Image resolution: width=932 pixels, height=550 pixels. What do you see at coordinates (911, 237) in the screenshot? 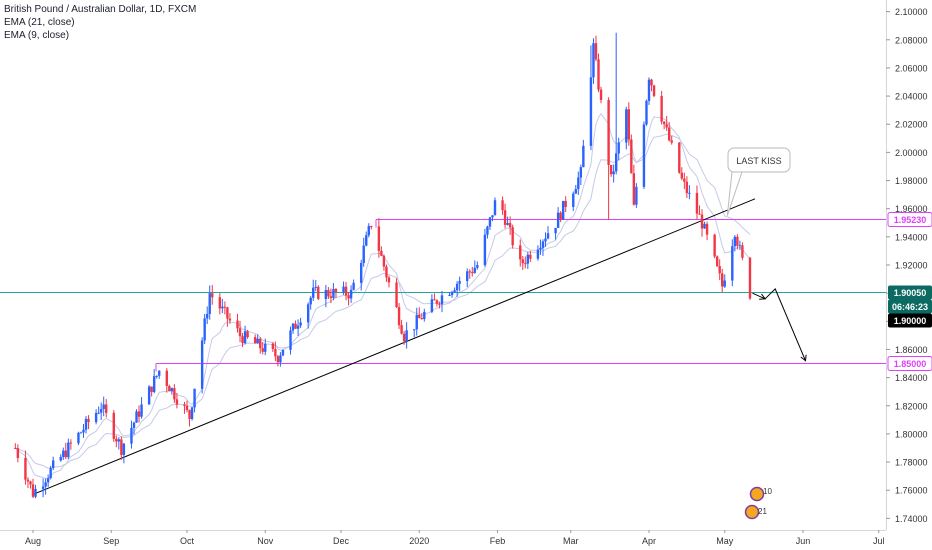
I see `y-tick-label: 1.94000` at bounding box center [911, 237].